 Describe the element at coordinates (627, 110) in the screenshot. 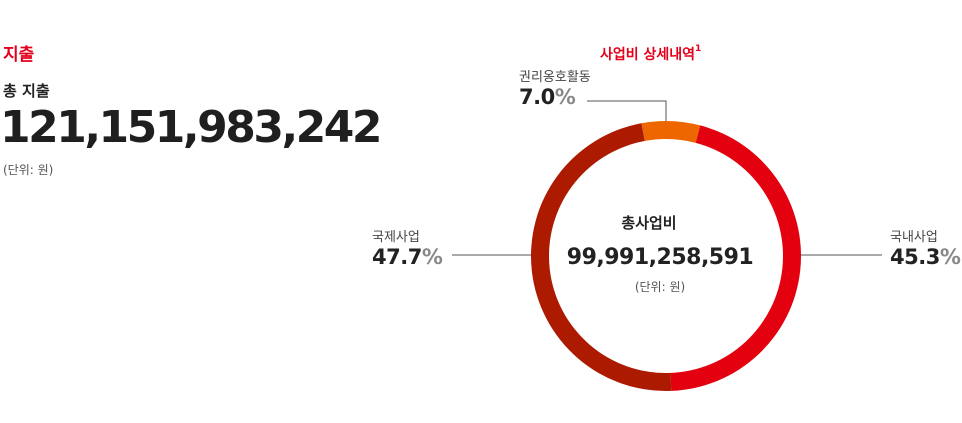

I see `leader-advocacy` at that location.